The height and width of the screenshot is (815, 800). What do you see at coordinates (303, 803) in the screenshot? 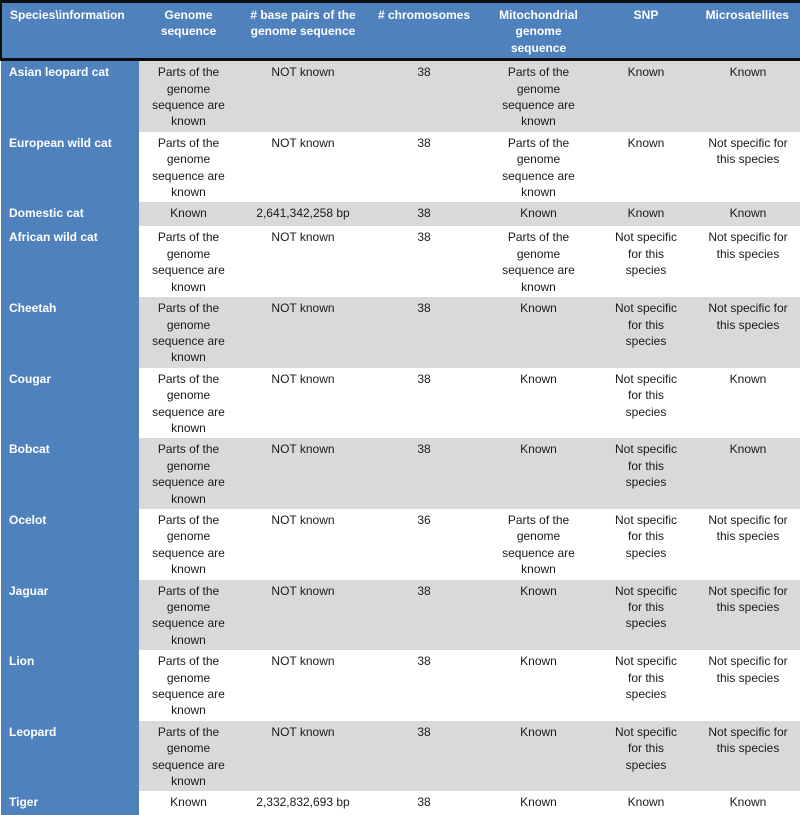
I see `base-pairs-cell: 2,332,832,693 bp` at bounding box center [303, 803].